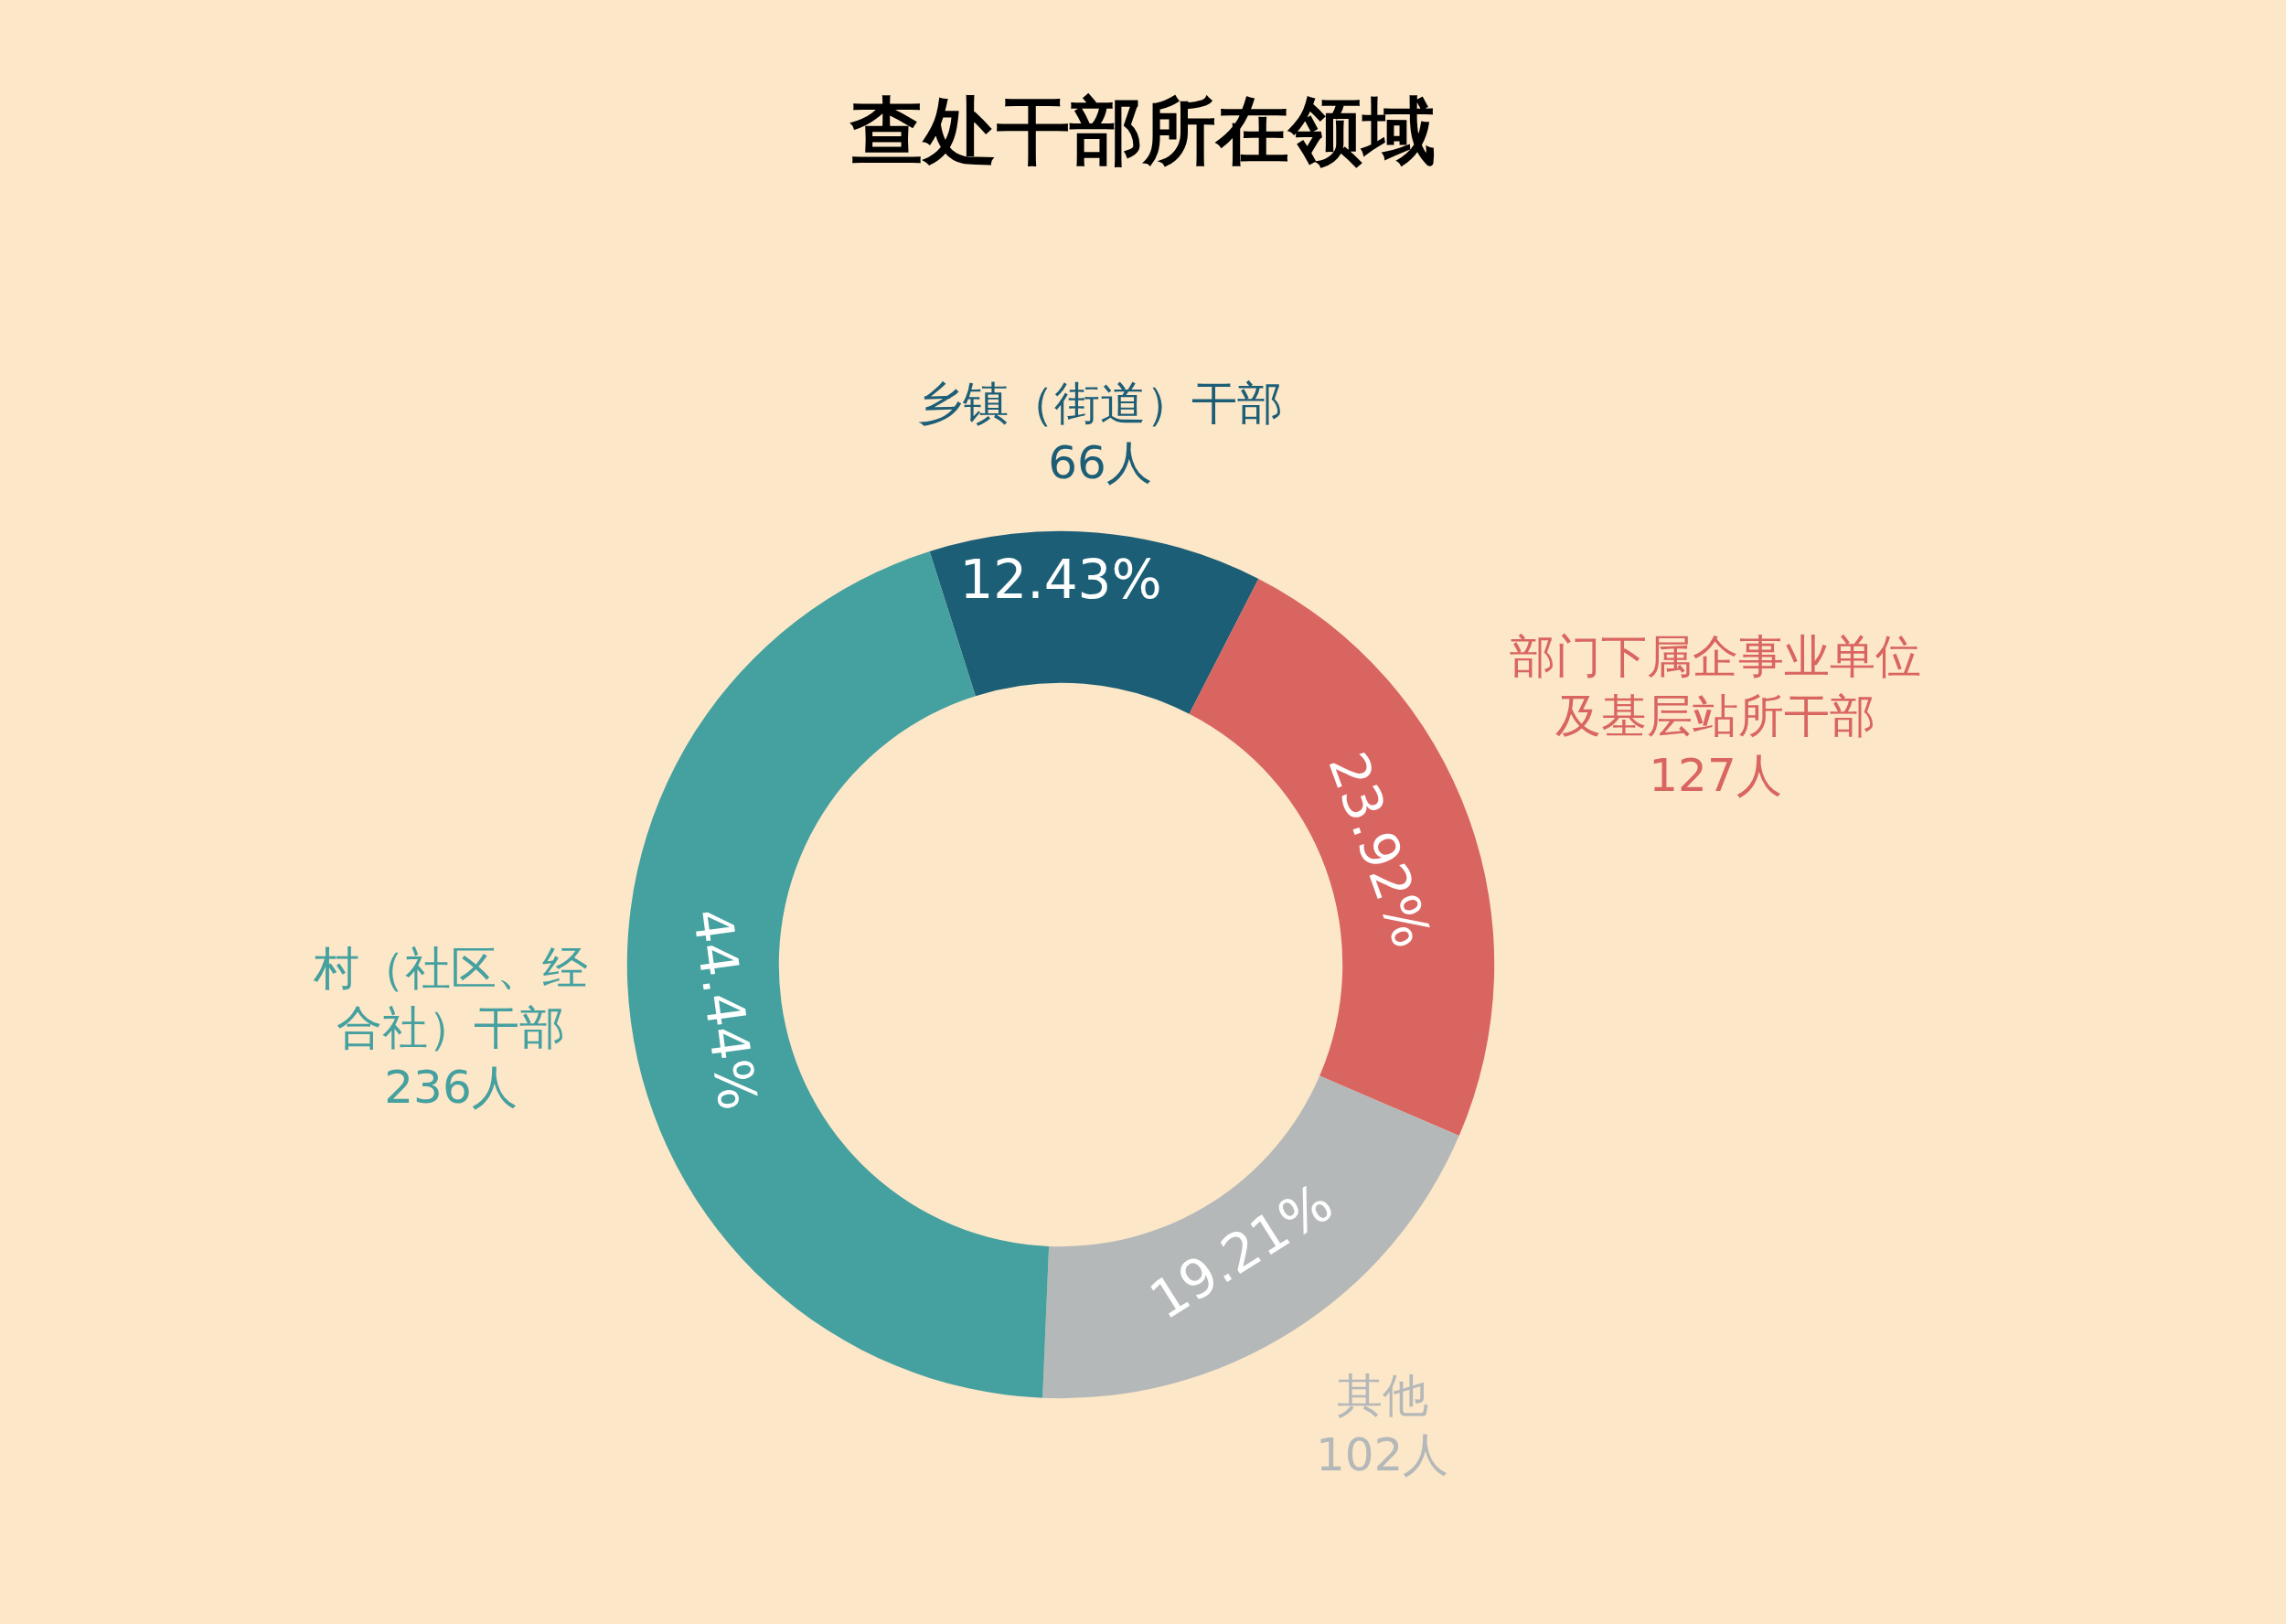 Image resolution: width=2286 pixels, height=1624 pixels. Describe the element at coordinates (1060, 579) in the screenshot. I see `text: 12.43%` at that location.